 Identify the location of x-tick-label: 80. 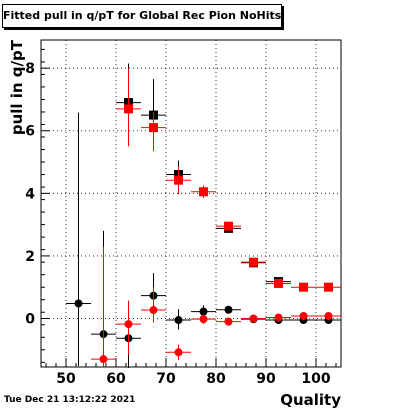
(216, 379).